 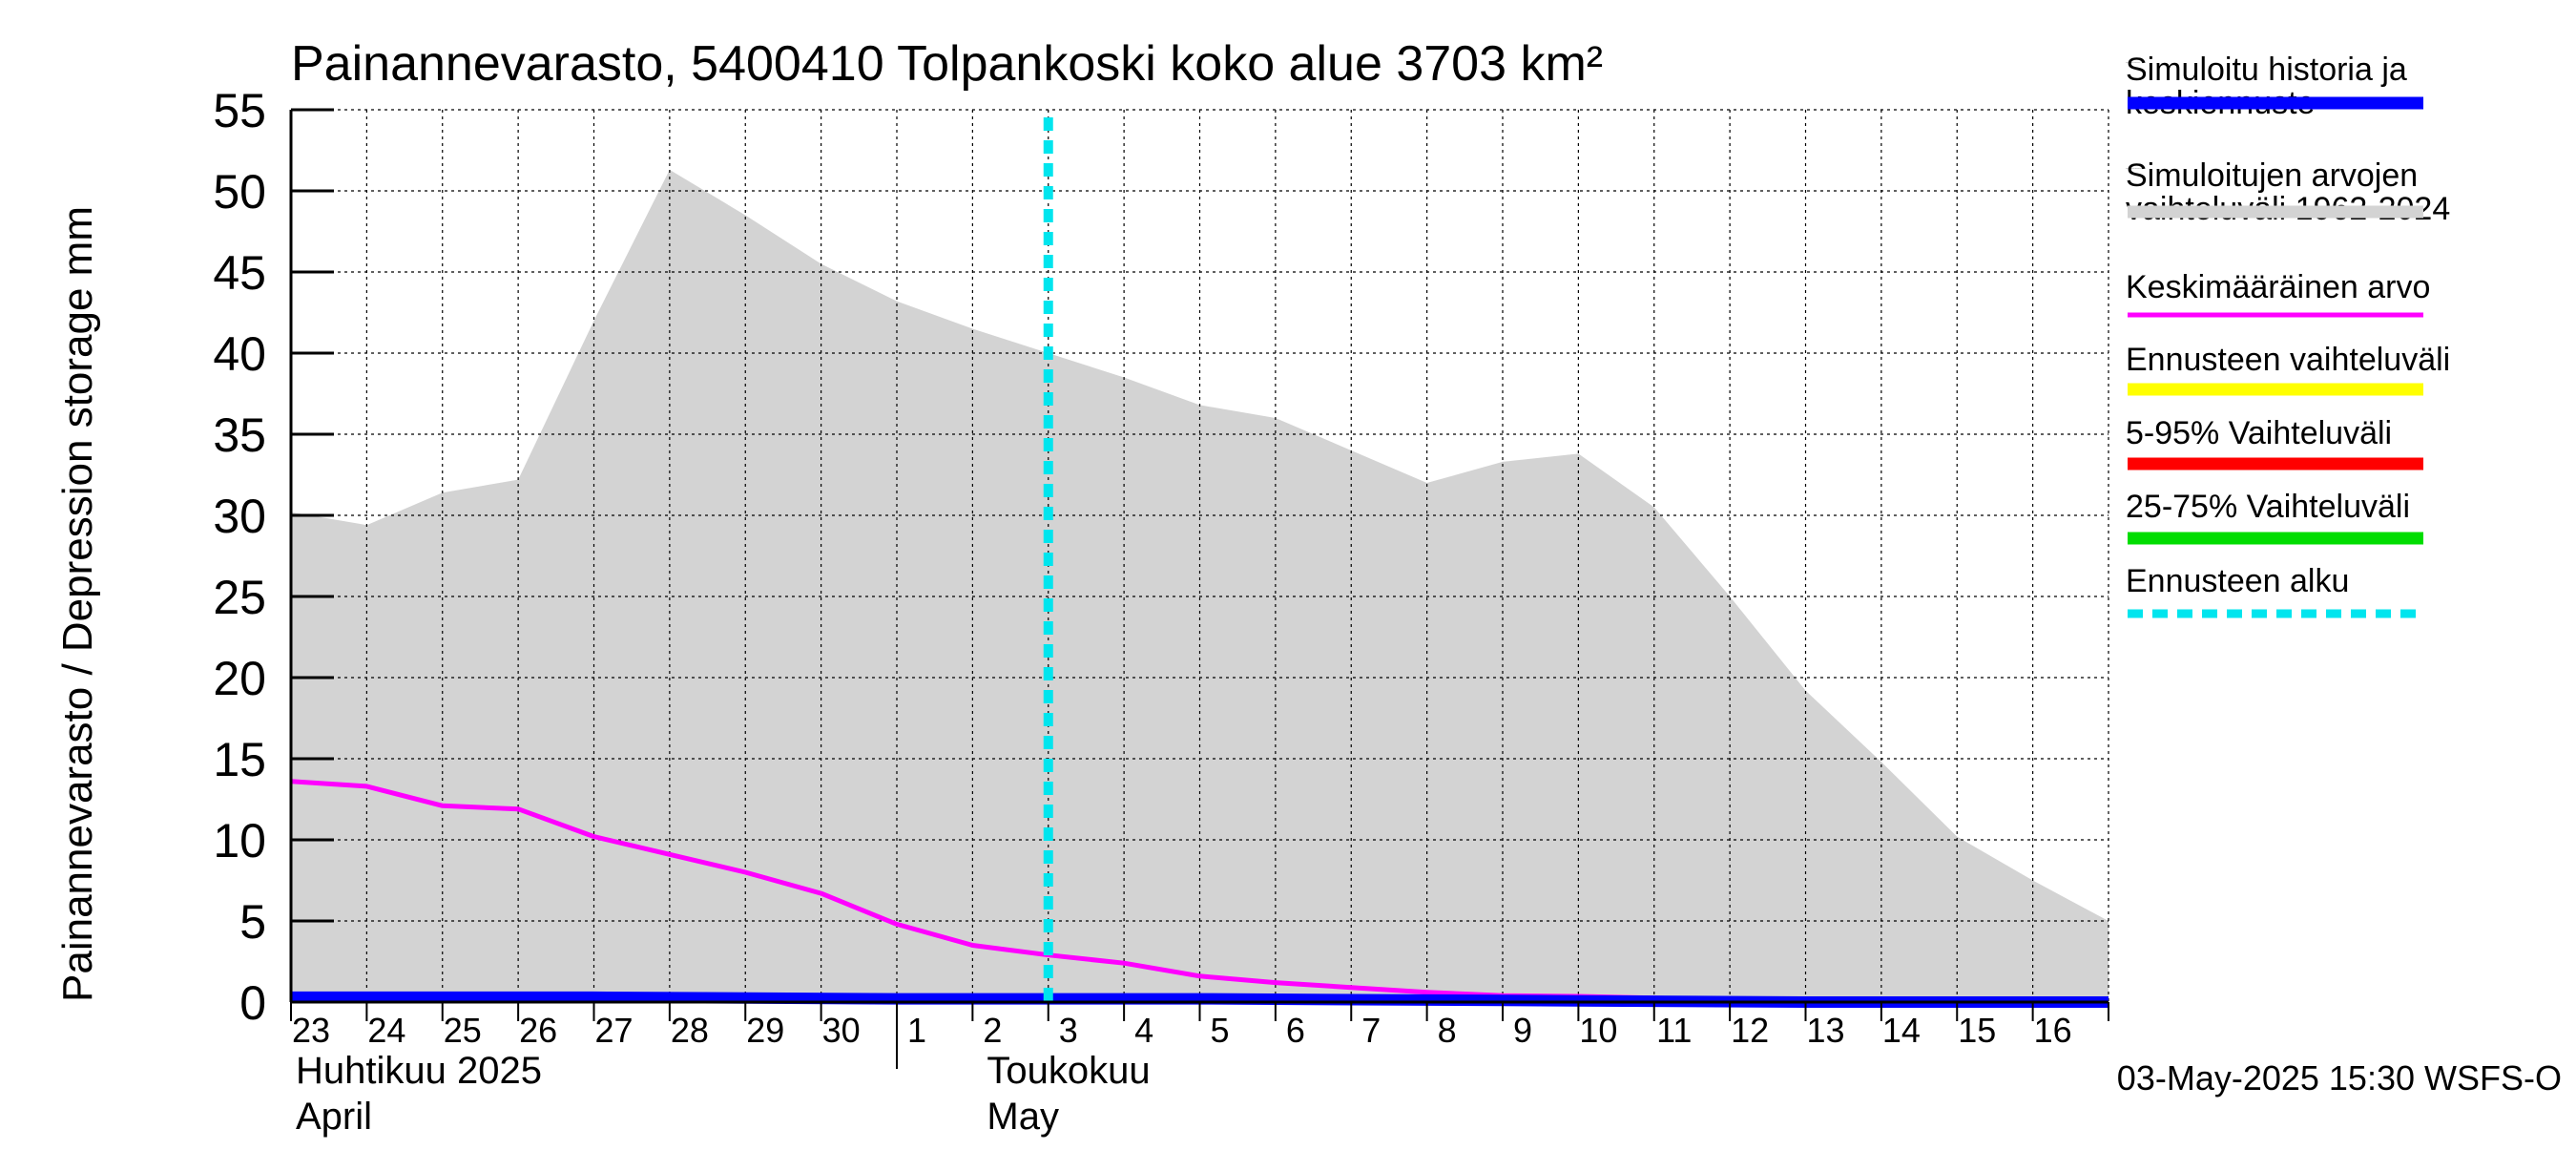 I want to click on y-tick-label: 40, so click(x=239, y=354).